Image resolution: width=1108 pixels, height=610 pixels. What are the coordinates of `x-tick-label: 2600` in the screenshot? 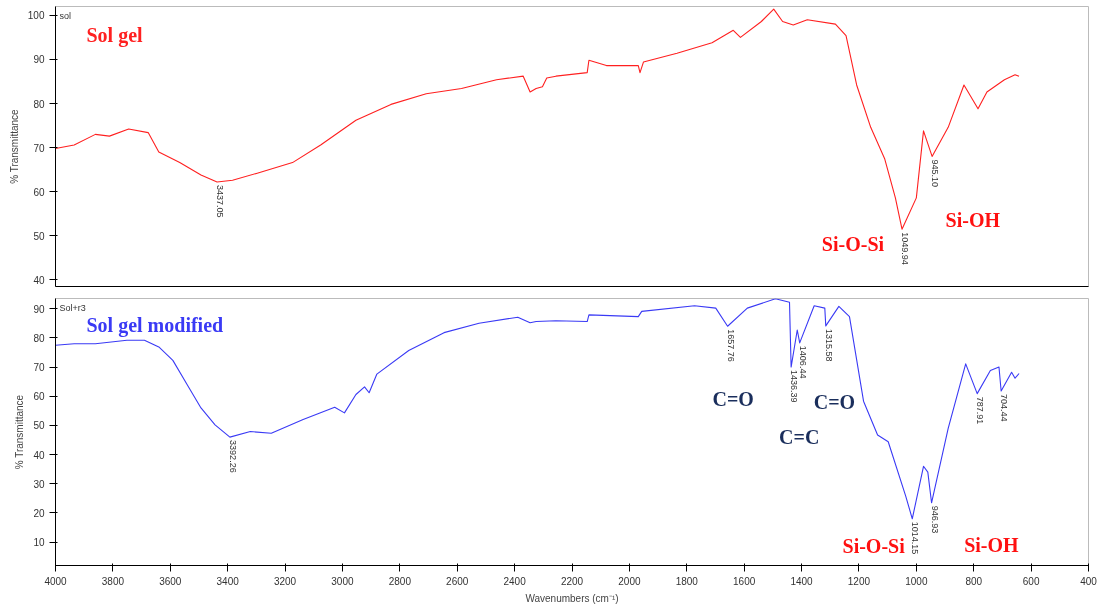 It's located at (457, 581).